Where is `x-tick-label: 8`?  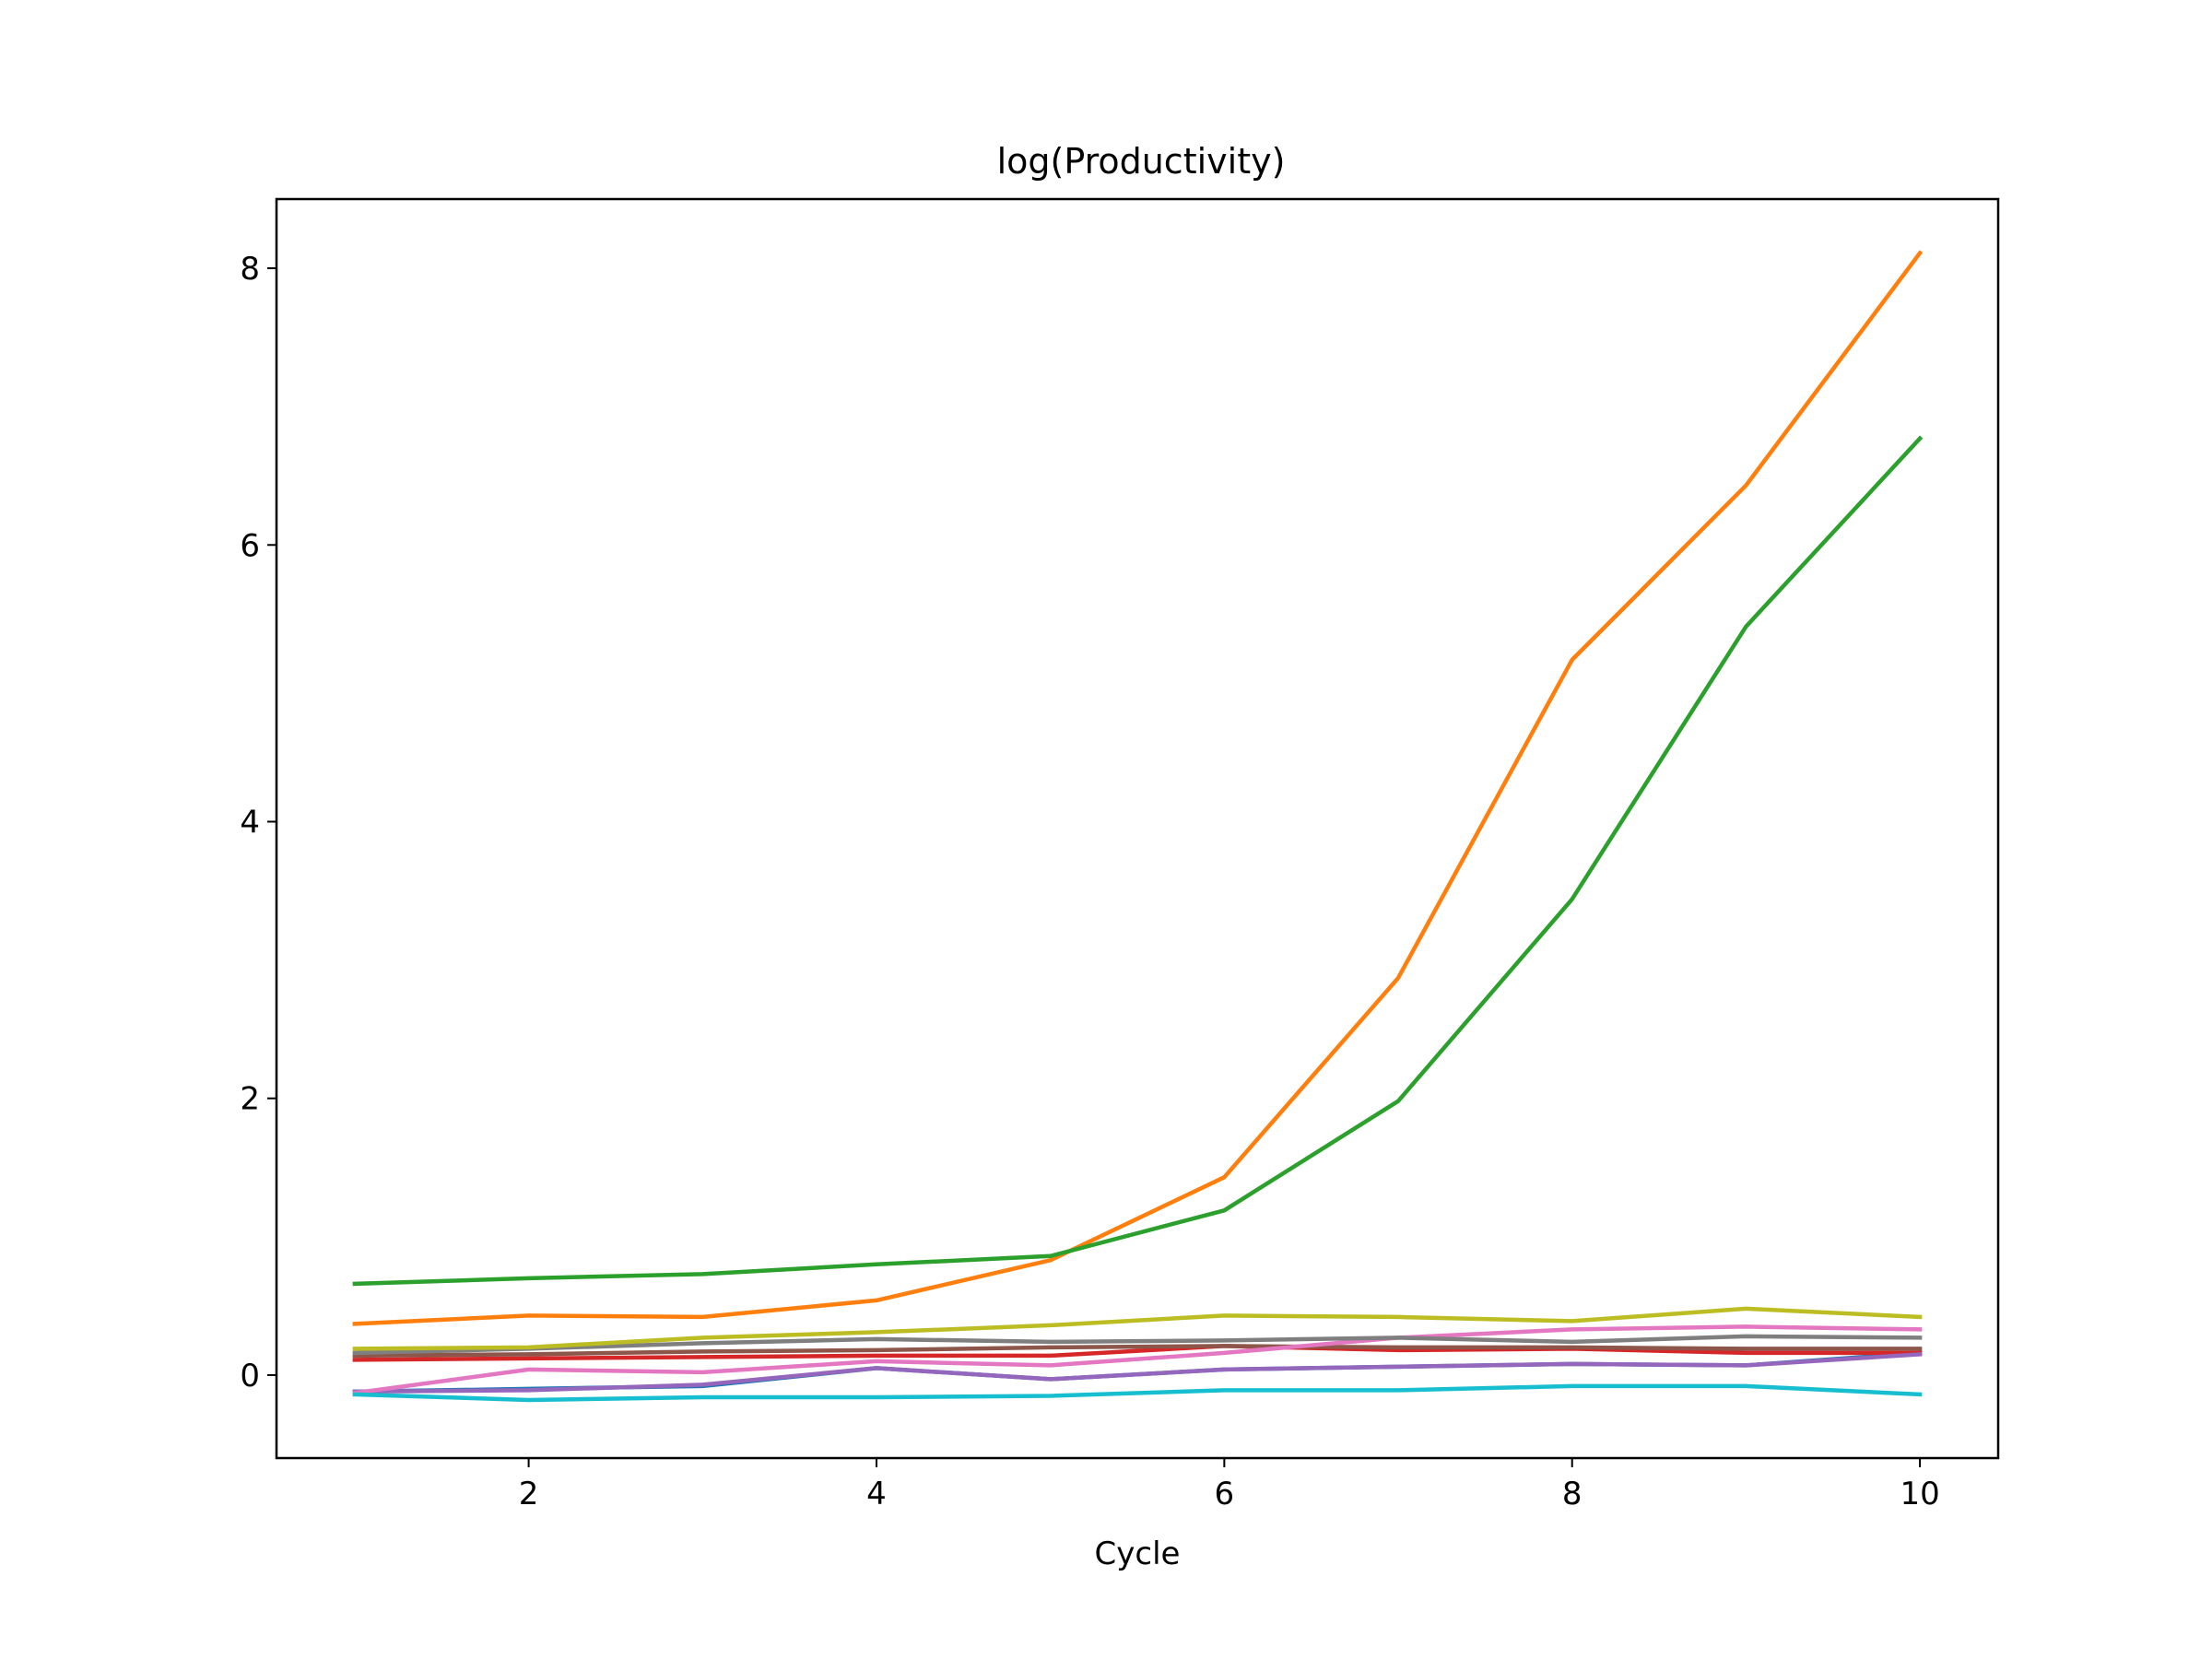
x-tick-label: 8 is located at coordinates (1572, 1494).